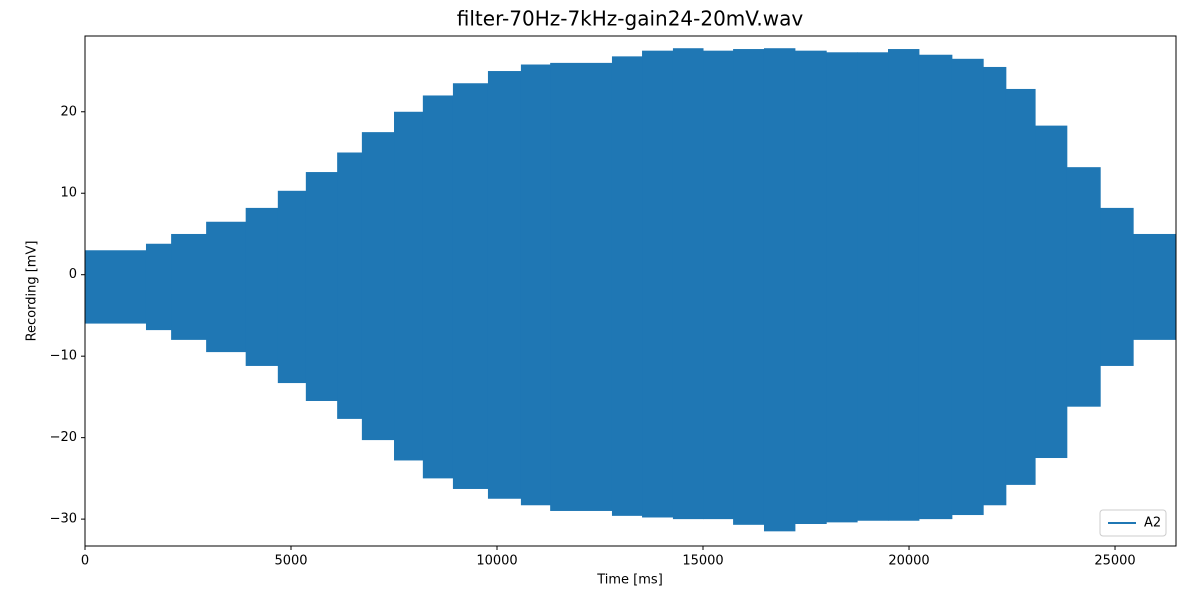 The image size is (1200, 600). I want to click on x-tick-label: 10000, so click(496, 561).